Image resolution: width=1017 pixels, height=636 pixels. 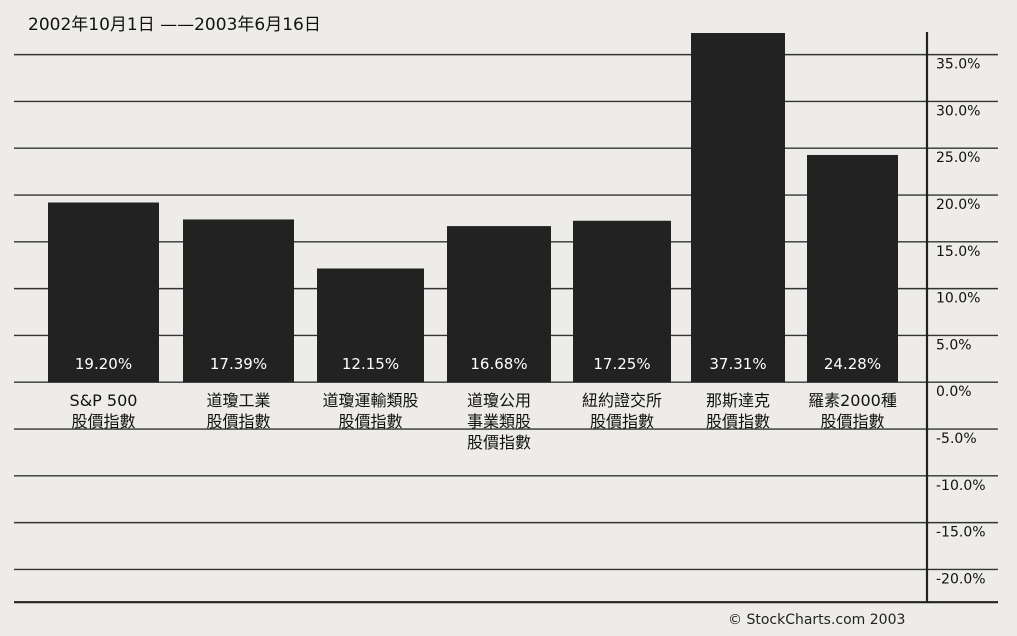 What do you see at coordinates (622, 400) in the screenshot?
I see `category-label: 紐約證交所` at bounding box center [622, 400].